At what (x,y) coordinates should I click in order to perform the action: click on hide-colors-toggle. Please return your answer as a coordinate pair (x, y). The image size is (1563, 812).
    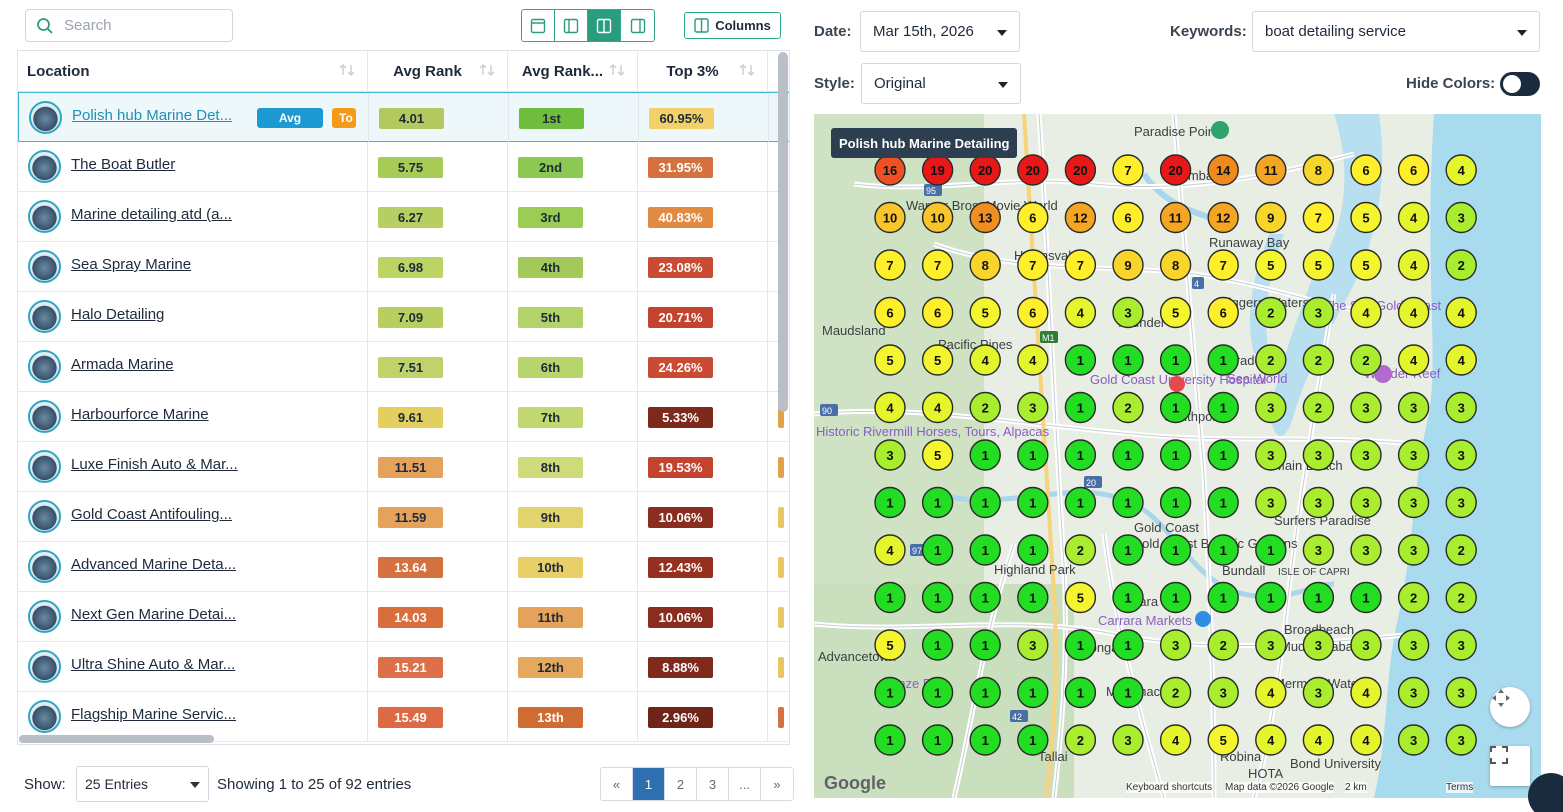
    Looking at the image, I should click on (1520, 84).